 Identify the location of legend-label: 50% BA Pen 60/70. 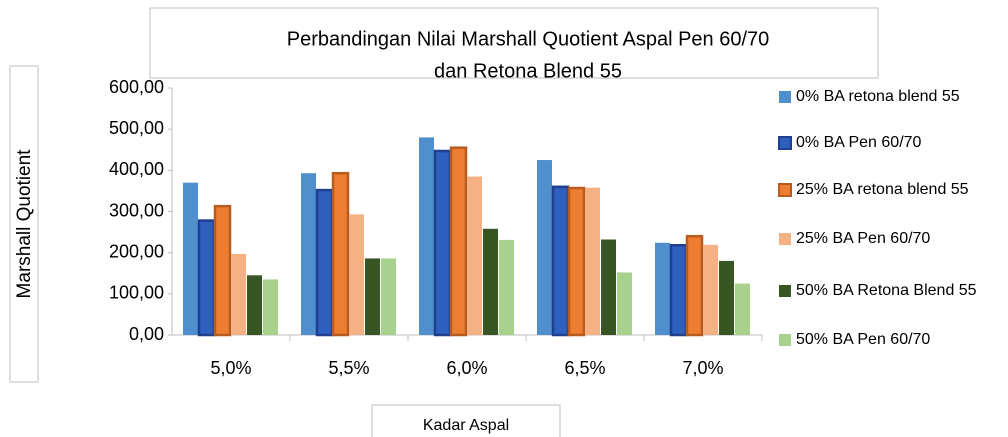
(863, 339).